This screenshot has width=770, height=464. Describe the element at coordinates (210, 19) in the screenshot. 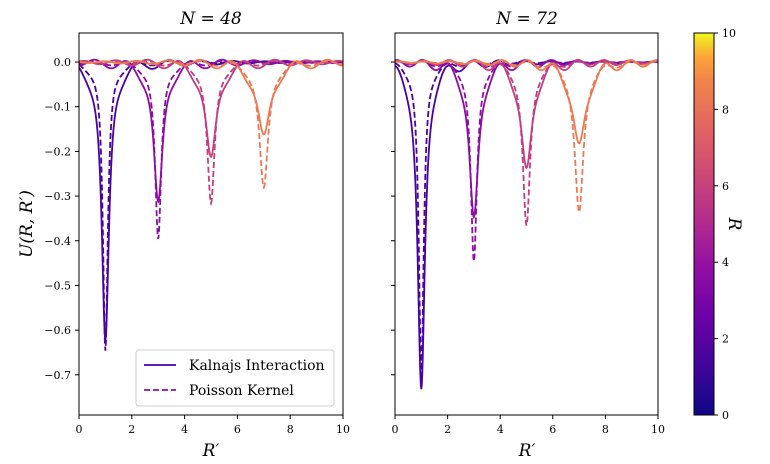

I see `panel-title: N = 48` at that location.